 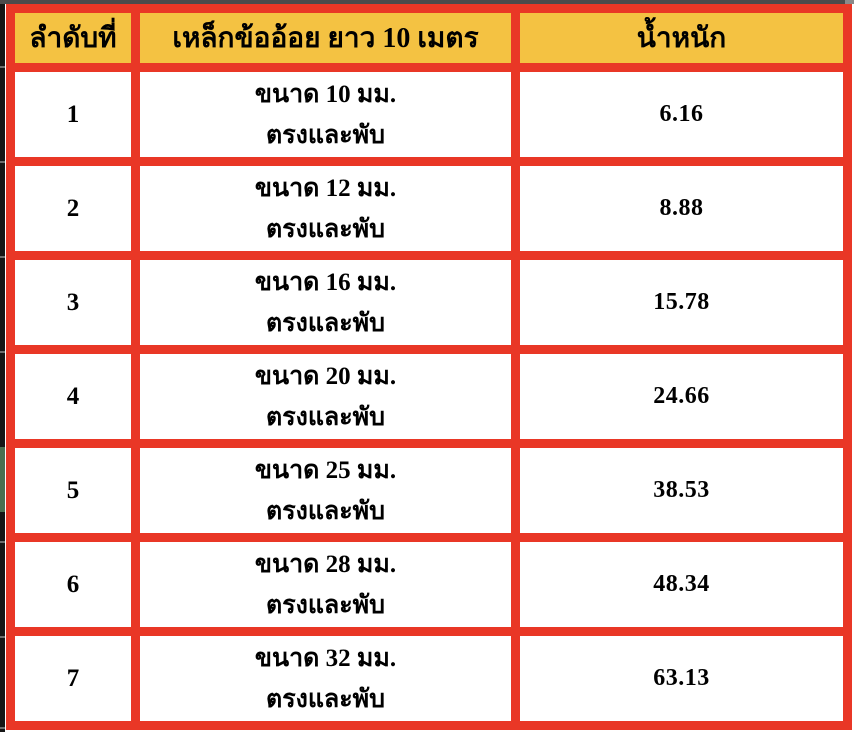 What do you see at coordinates (325, 678) in the screenshot?
I see `size-cell: ขนาด 32 มม. ตรงและพับ` at bounding box center [325, 678].